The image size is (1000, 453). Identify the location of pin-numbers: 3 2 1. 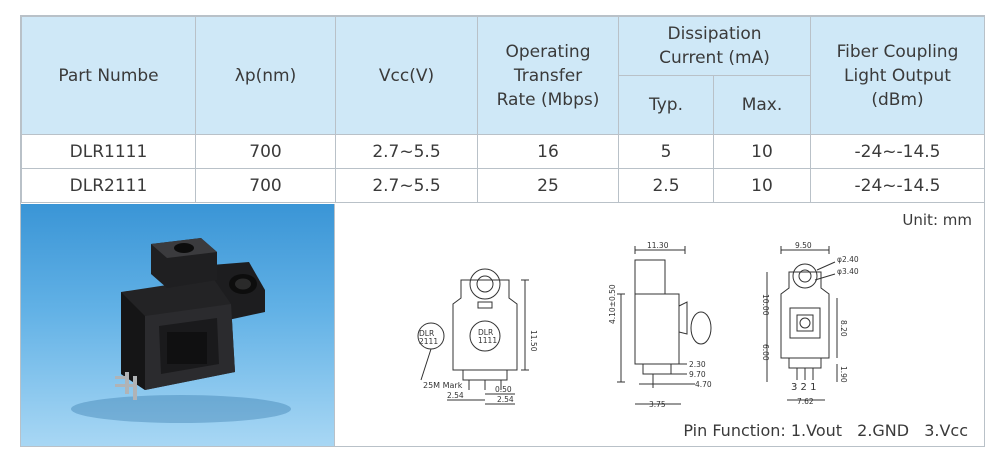
(803, 387).